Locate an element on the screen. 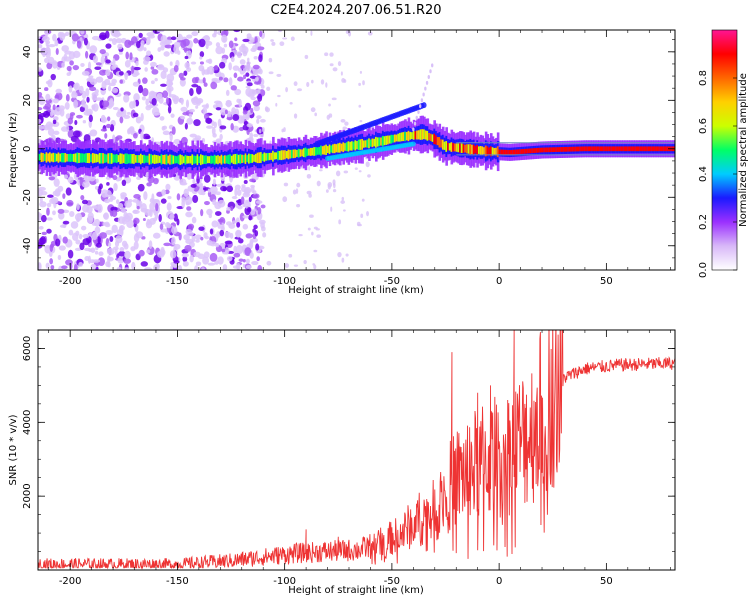 This screenshot has height=600, width=750. colorbar-tick-label: 0.0 is located at coordinates (703, 270).